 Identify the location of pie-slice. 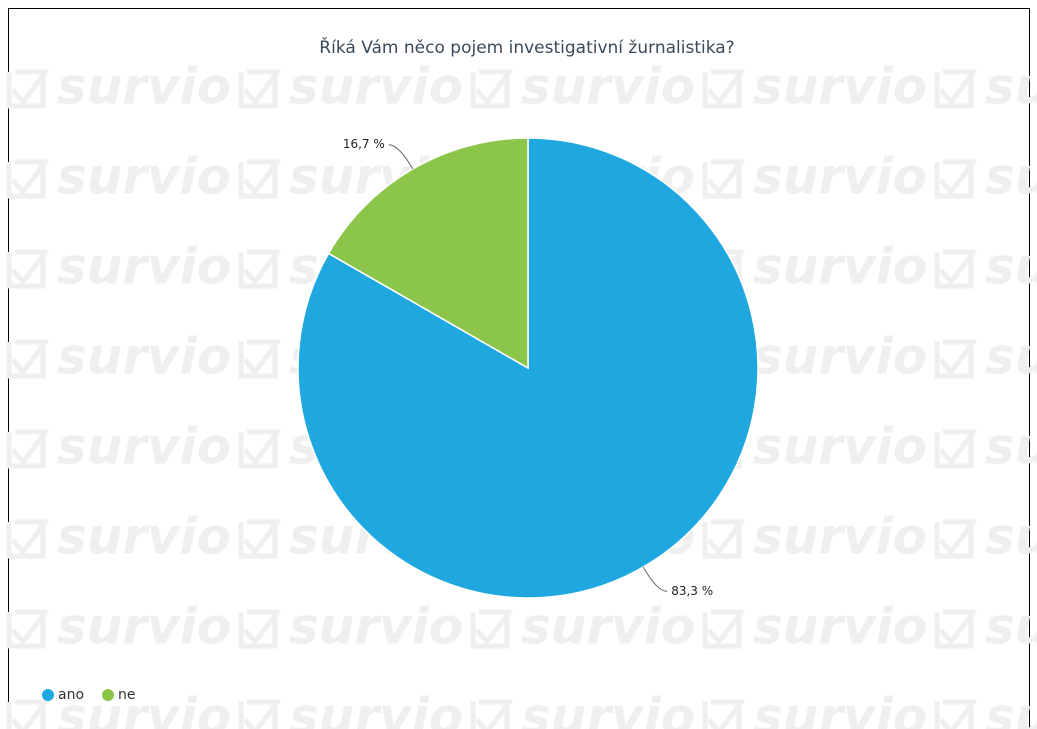
(428, 253).